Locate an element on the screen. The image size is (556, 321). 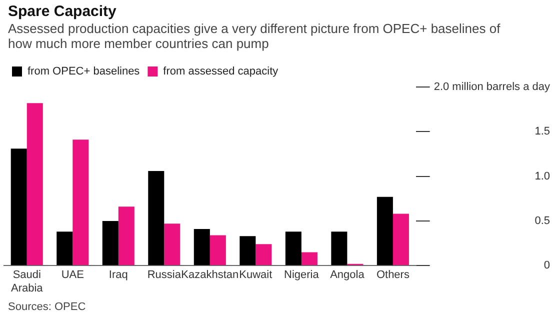
x-tick-label: Others is located at coordinates (393, 275).